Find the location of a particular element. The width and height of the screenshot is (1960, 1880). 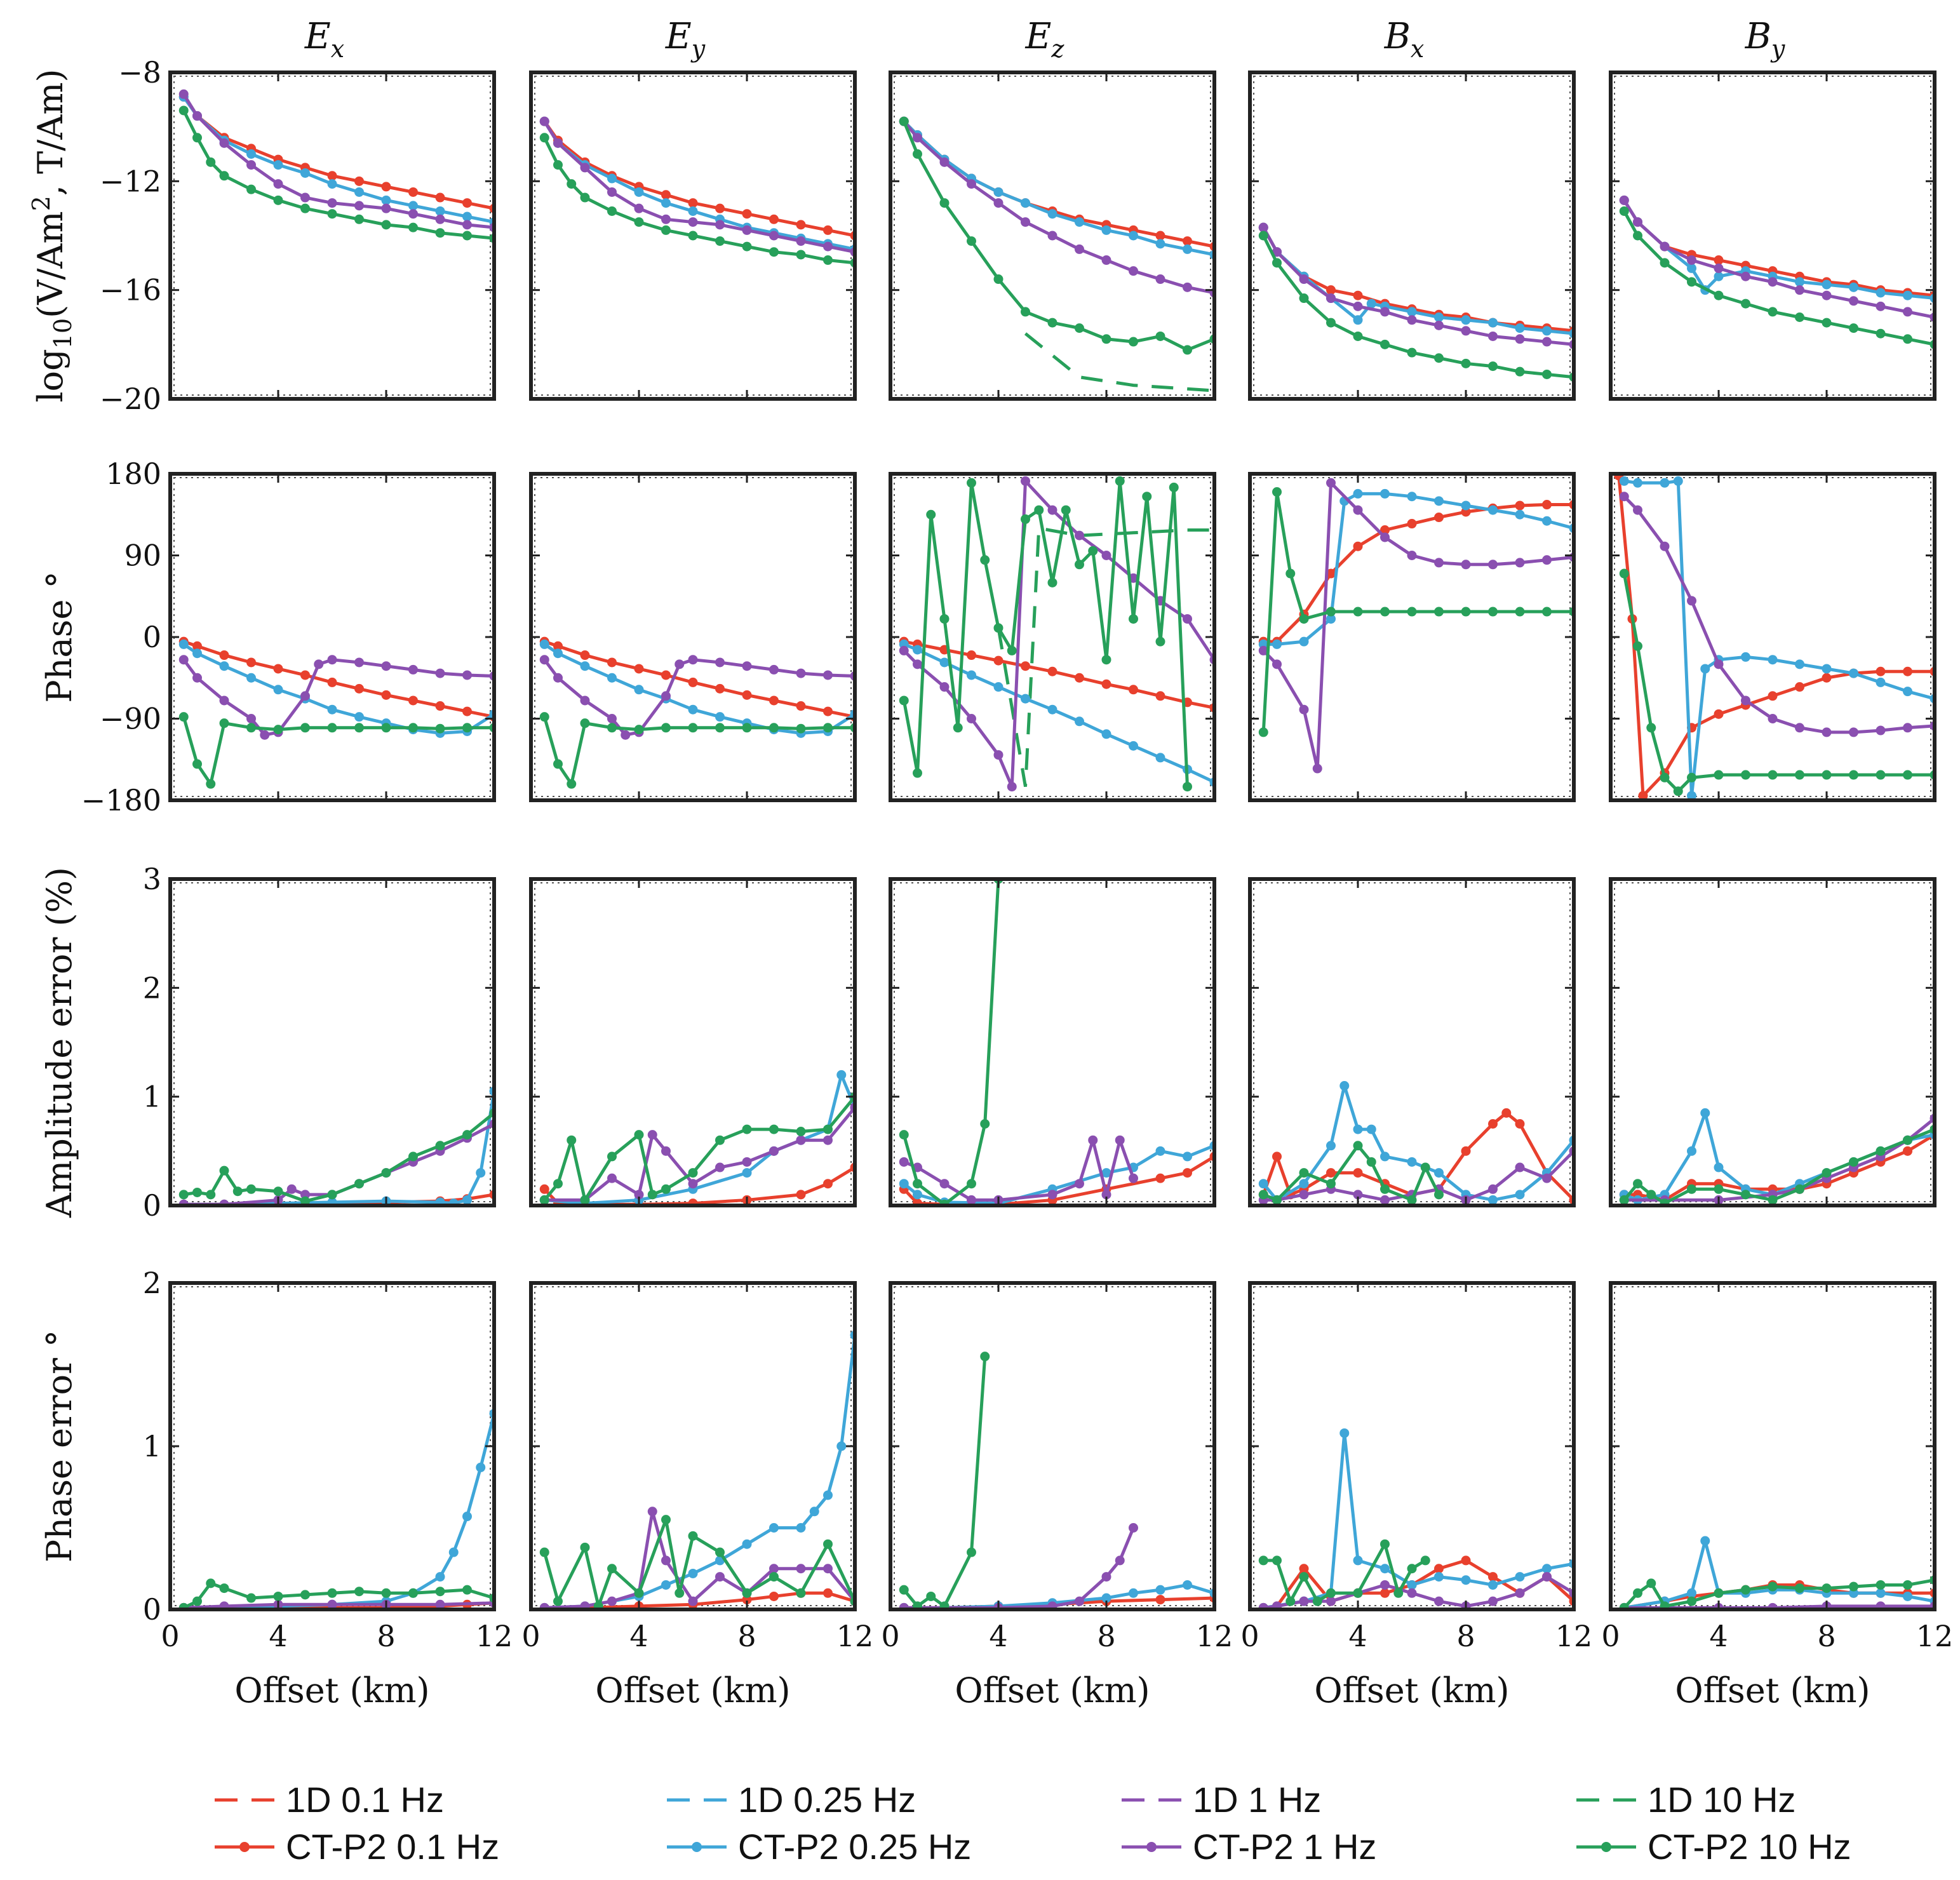

xtick-label: 8 is located at coordinates (386, 1636).